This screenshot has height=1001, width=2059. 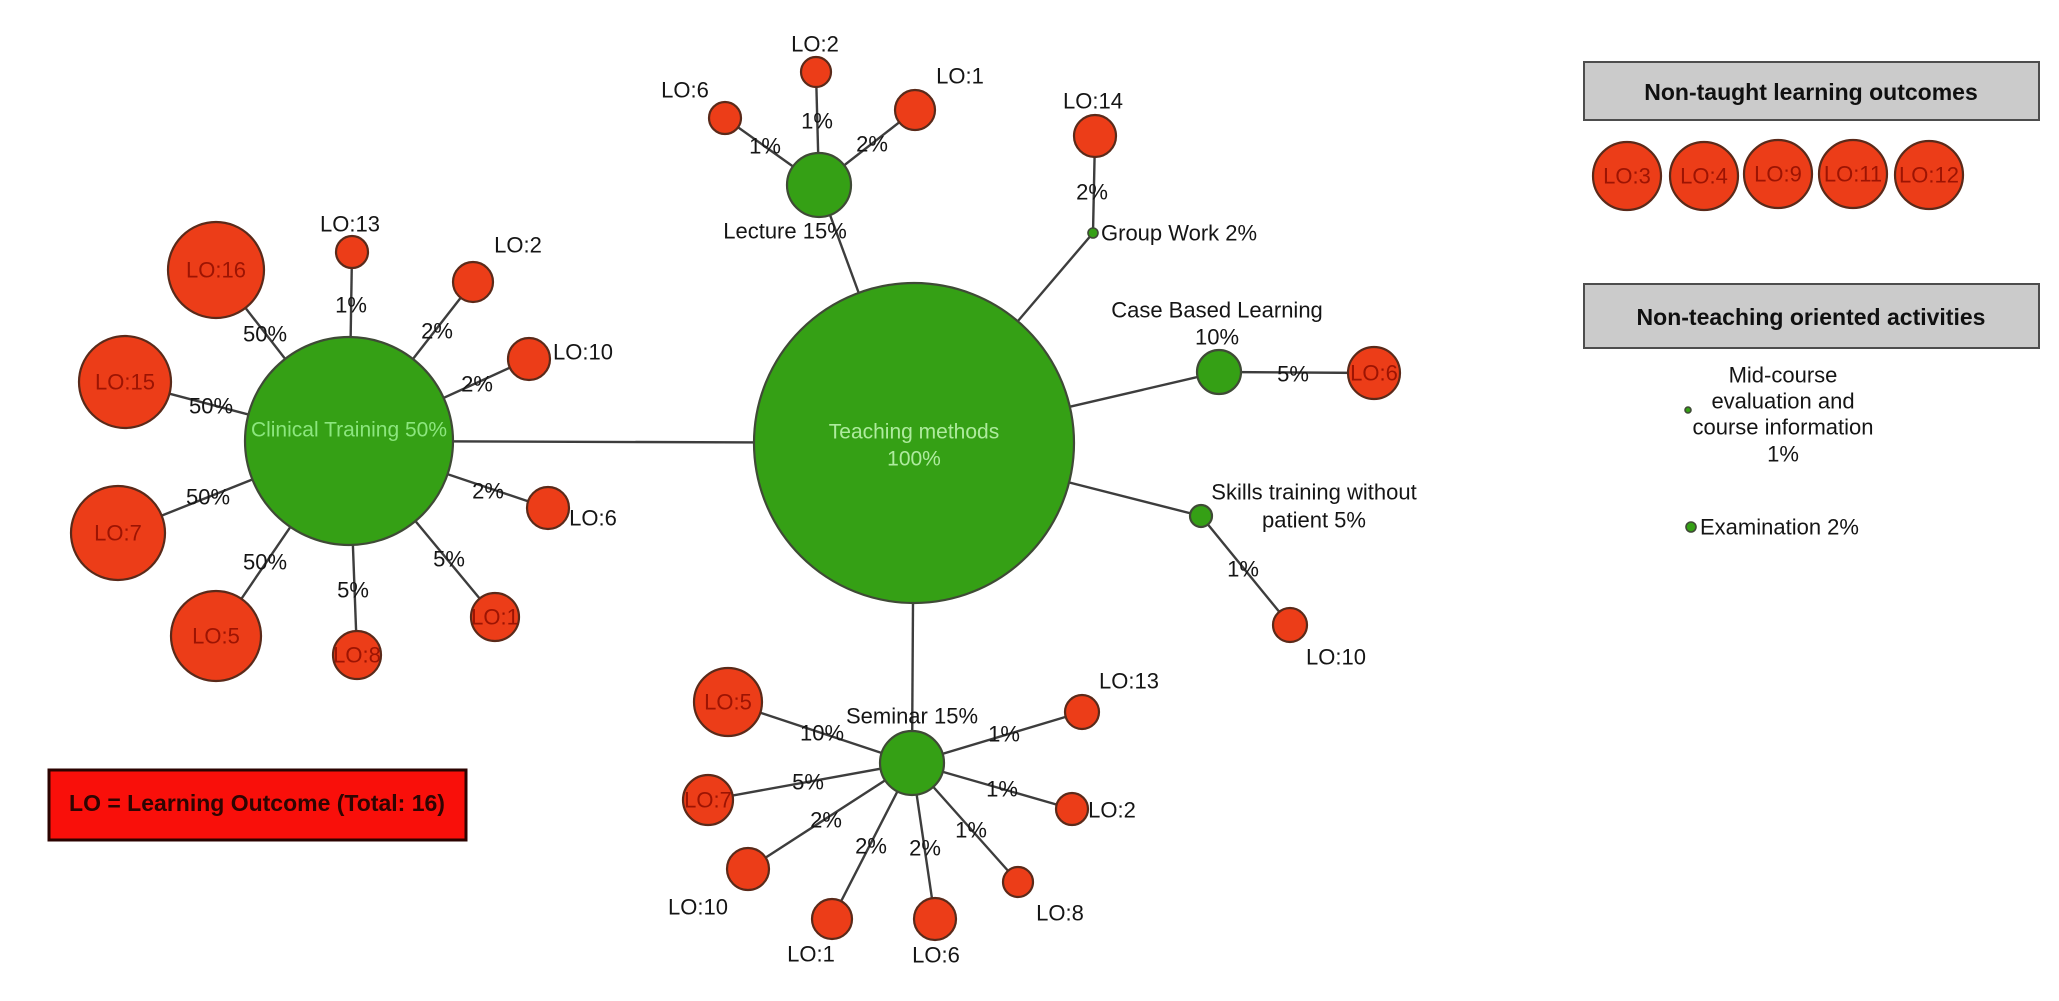 What do you see at coordinates (257, 803) in the screenshot?
I see `svg-text:LO = Learning Outcome (Total:: LO = Learning Outcome (Total: 16)` at bounding box center [257, 803].